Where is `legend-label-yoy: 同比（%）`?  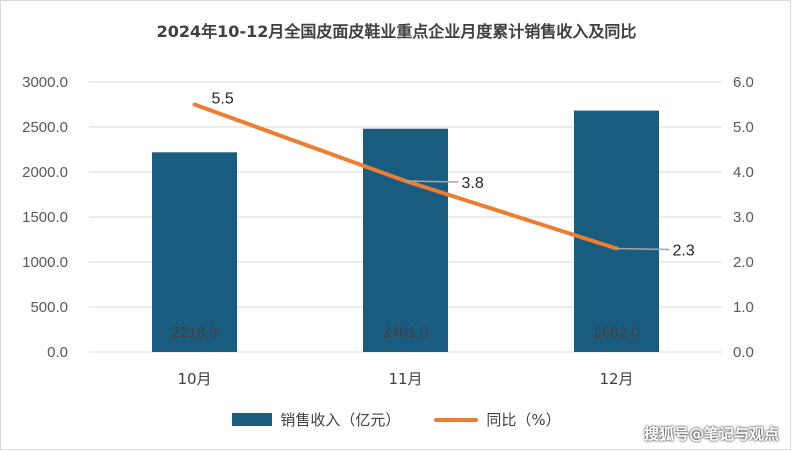 legend-label-yoy: 同比（%） is located at coordinates (523, 420).